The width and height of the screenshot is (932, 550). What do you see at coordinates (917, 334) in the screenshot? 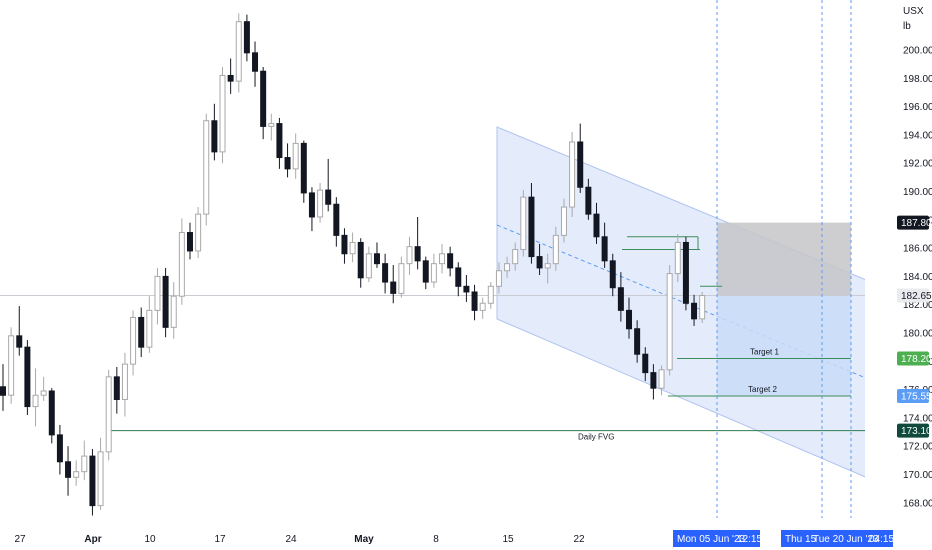
I see `price-tick-label: 180.00` at bounding box center [917, 334].